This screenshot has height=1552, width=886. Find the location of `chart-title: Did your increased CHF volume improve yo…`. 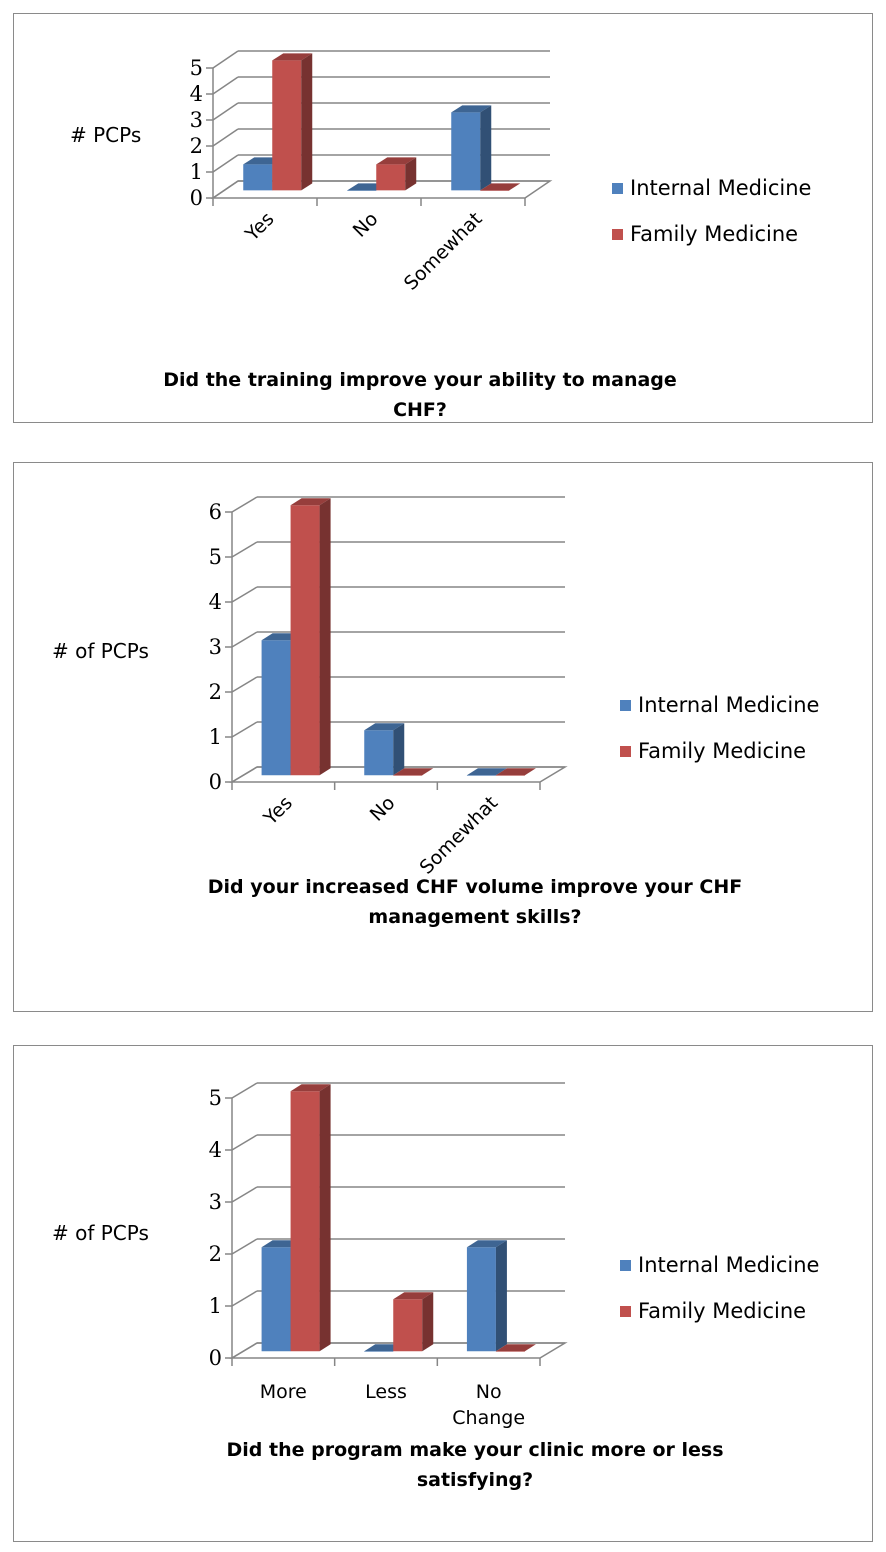

chart-title: Did your increased CHF volume improve yo… is located at coordinates (475, 887).